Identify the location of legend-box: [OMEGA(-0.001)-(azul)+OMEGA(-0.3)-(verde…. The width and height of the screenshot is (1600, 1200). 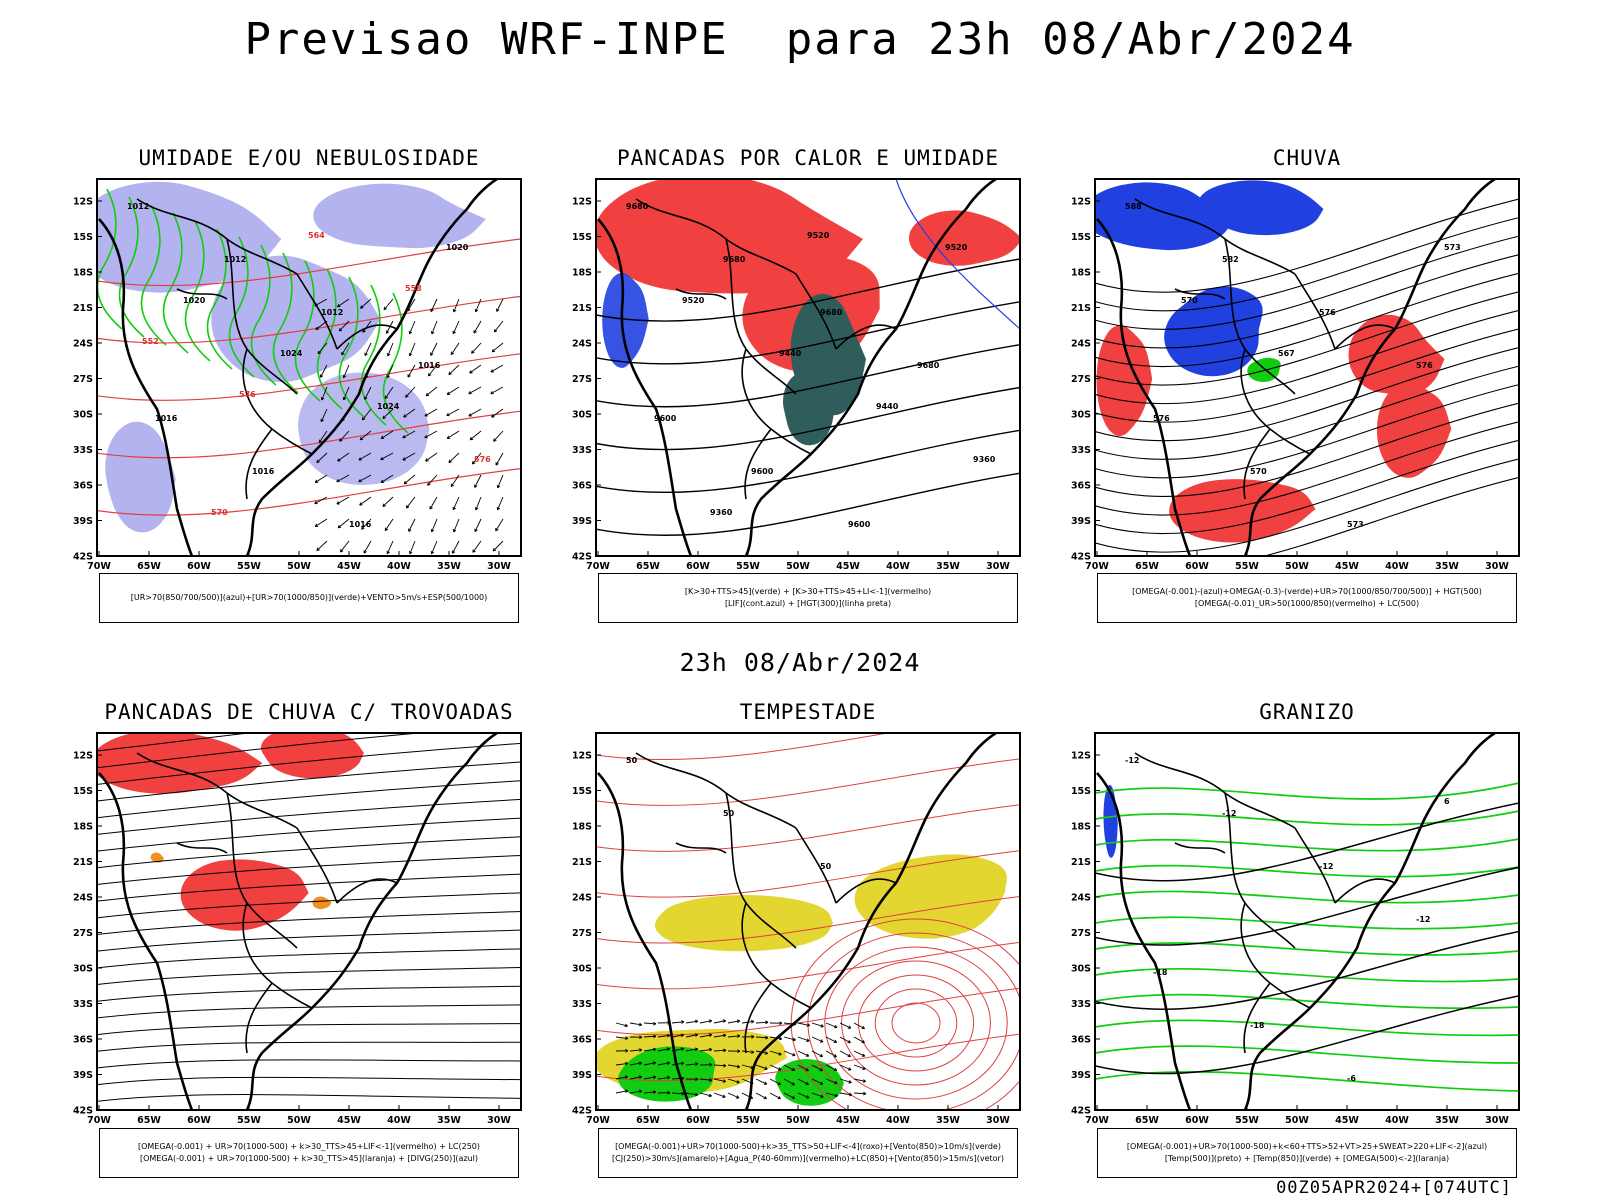
(1307, 598).